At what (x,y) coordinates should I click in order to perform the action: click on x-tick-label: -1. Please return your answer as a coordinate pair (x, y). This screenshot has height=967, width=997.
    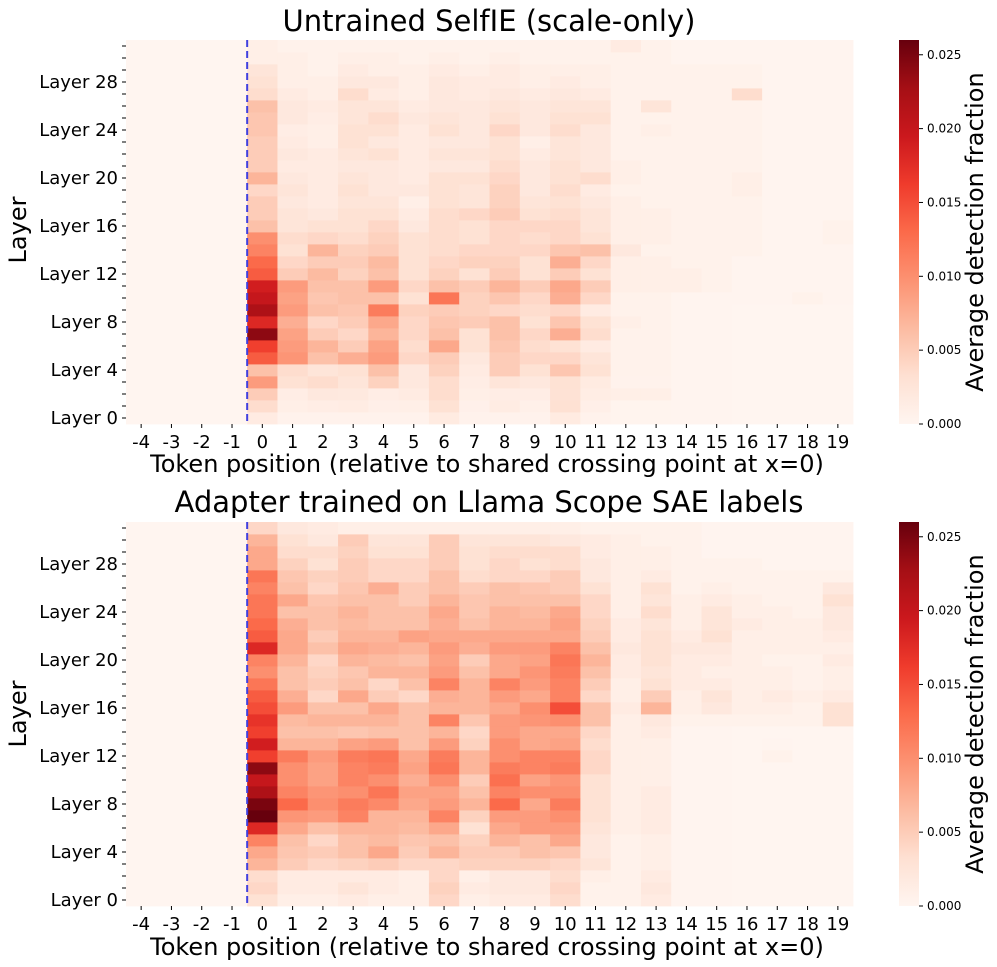
    Looking at the image, I should click on (232, 442).